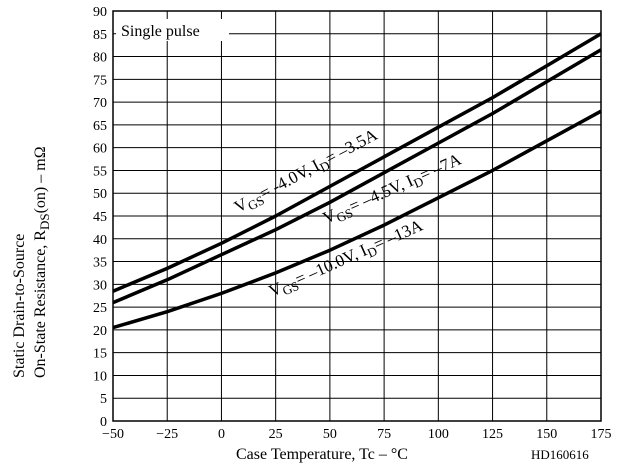  Describe the element at coordinates (100, 240) in the screenshot. I see `y-tick-label: 40` at that location.